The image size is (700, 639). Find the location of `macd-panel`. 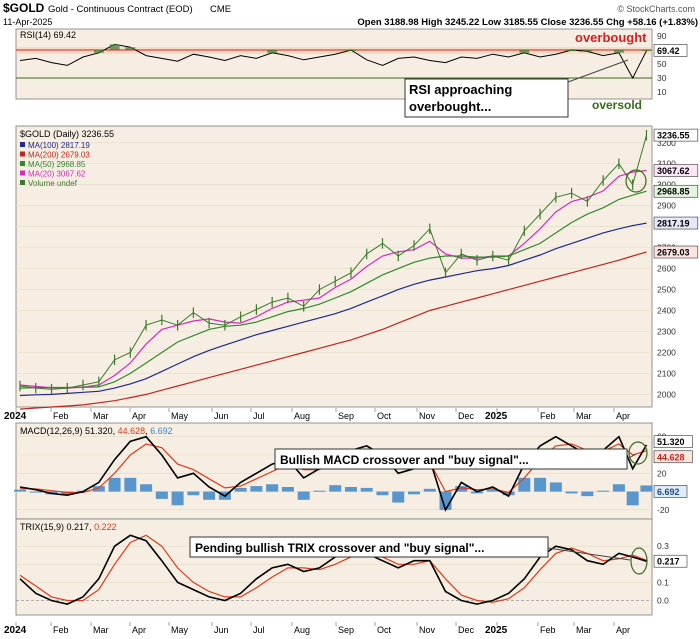

macd-panel is located at coordinates (334, 471).